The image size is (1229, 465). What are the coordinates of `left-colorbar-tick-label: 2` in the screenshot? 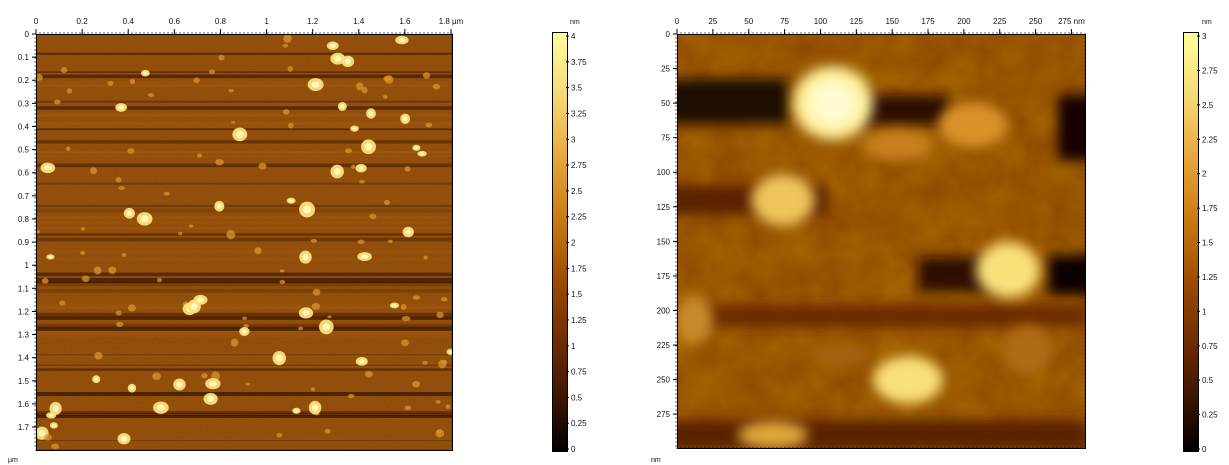 It's located at (573, 243).